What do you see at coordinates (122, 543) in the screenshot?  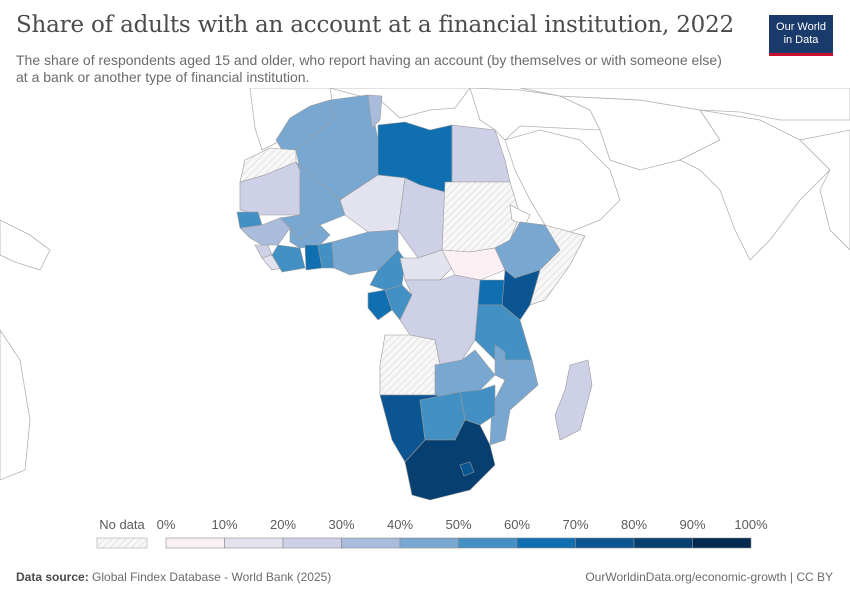 I see `legend-no-data-swatch` at bounding box center [122, 543].